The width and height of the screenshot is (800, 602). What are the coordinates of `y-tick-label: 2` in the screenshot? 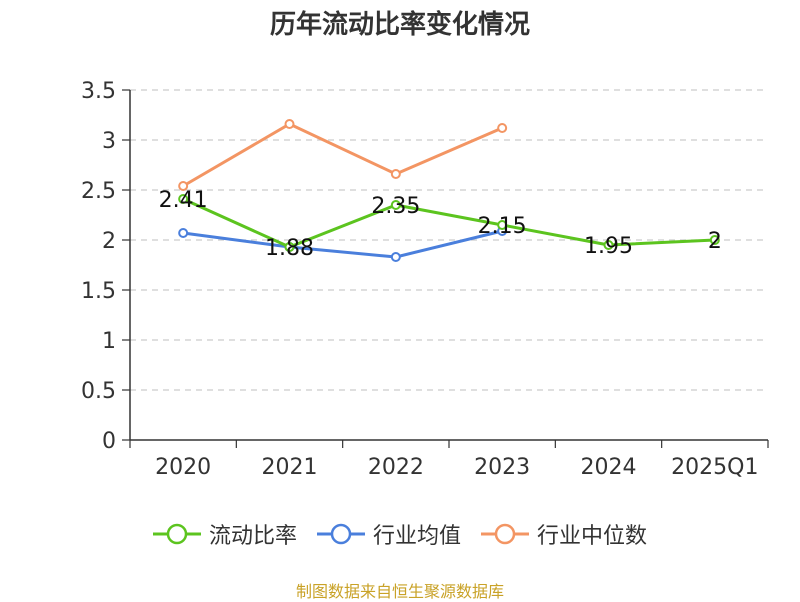 It's located at (109, 241).